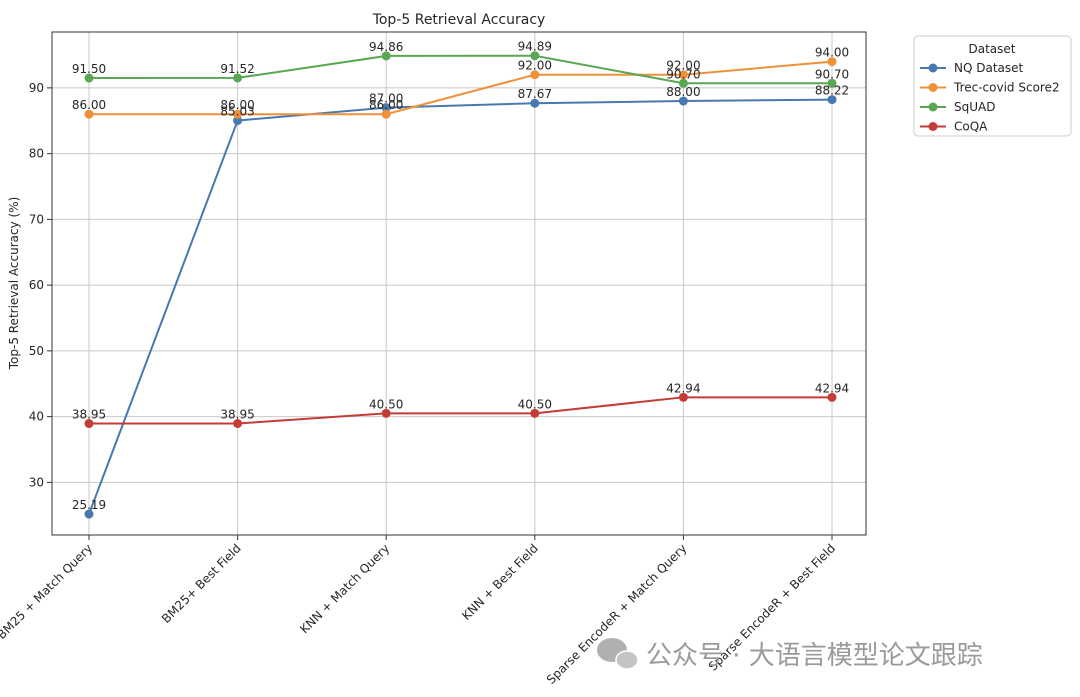 The height and width of the screenshot is (697, 1080). I want to click on data-label: 87.00, so click(386, 99).